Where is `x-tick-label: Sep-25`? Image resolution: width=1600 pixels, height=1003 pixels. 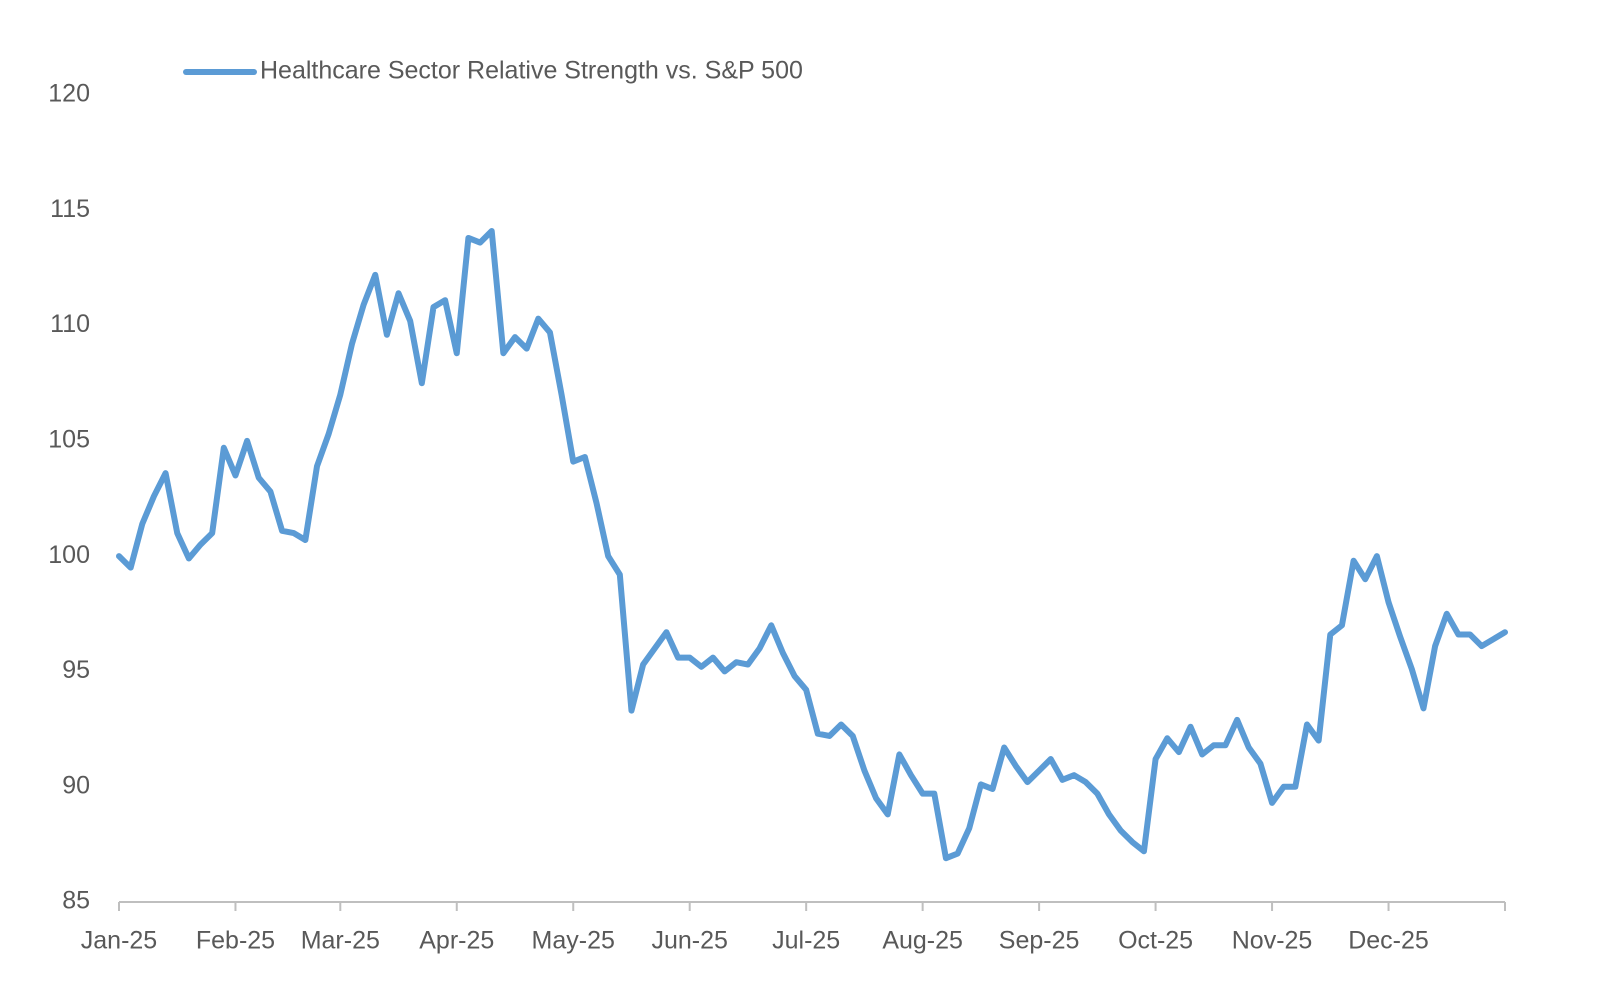
x-tick-label: Sep-25 is located at coordinates (1039, 941).